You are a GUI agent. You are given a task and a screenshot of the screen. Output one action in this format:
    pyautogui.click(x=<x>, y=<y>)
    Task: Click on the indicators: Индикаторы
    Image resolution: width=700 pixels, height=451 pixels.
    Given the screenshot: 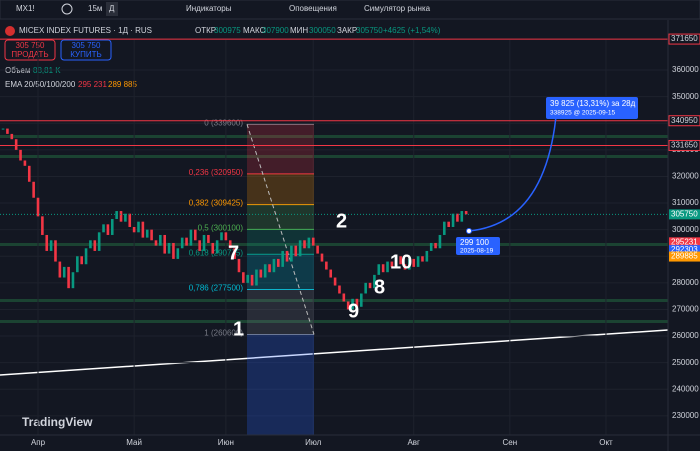 What is the action you would take?
    pyautogui.click(x=209, y=8)
    